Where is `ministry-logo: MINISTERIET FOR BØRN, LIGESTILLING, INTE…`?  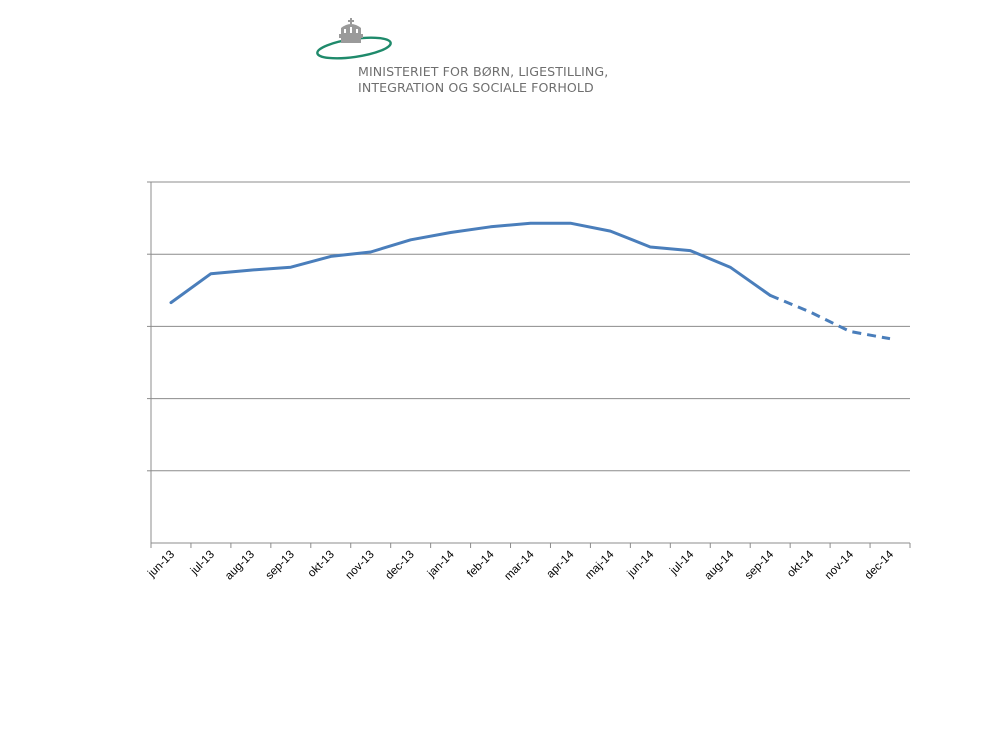 ministry-logo: MINISTERIET FOR BØRN, LIGESTILLING, INTE… is located at coordinates (466, 61).